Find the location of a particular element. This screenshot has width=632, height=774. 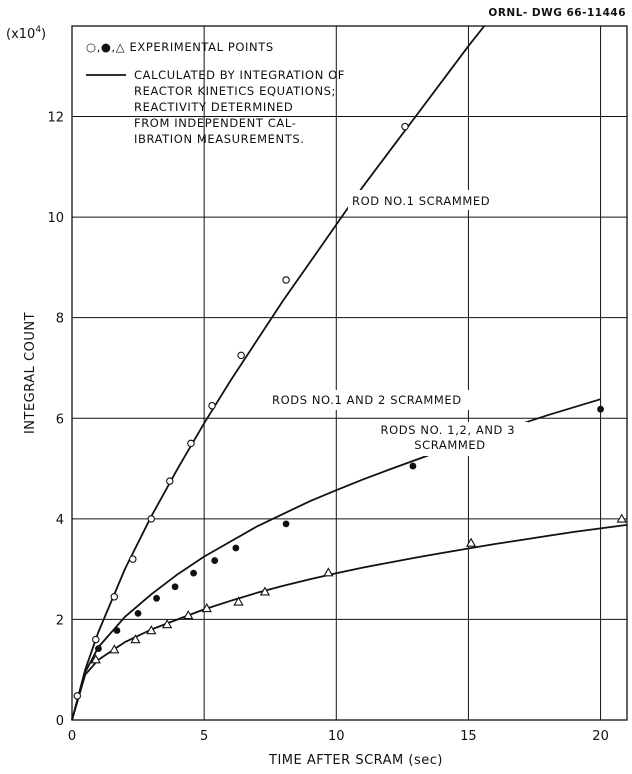

series-2-label: RODS NO.1 AND 2 SCRAMMED is located at coordinates (367, 400).